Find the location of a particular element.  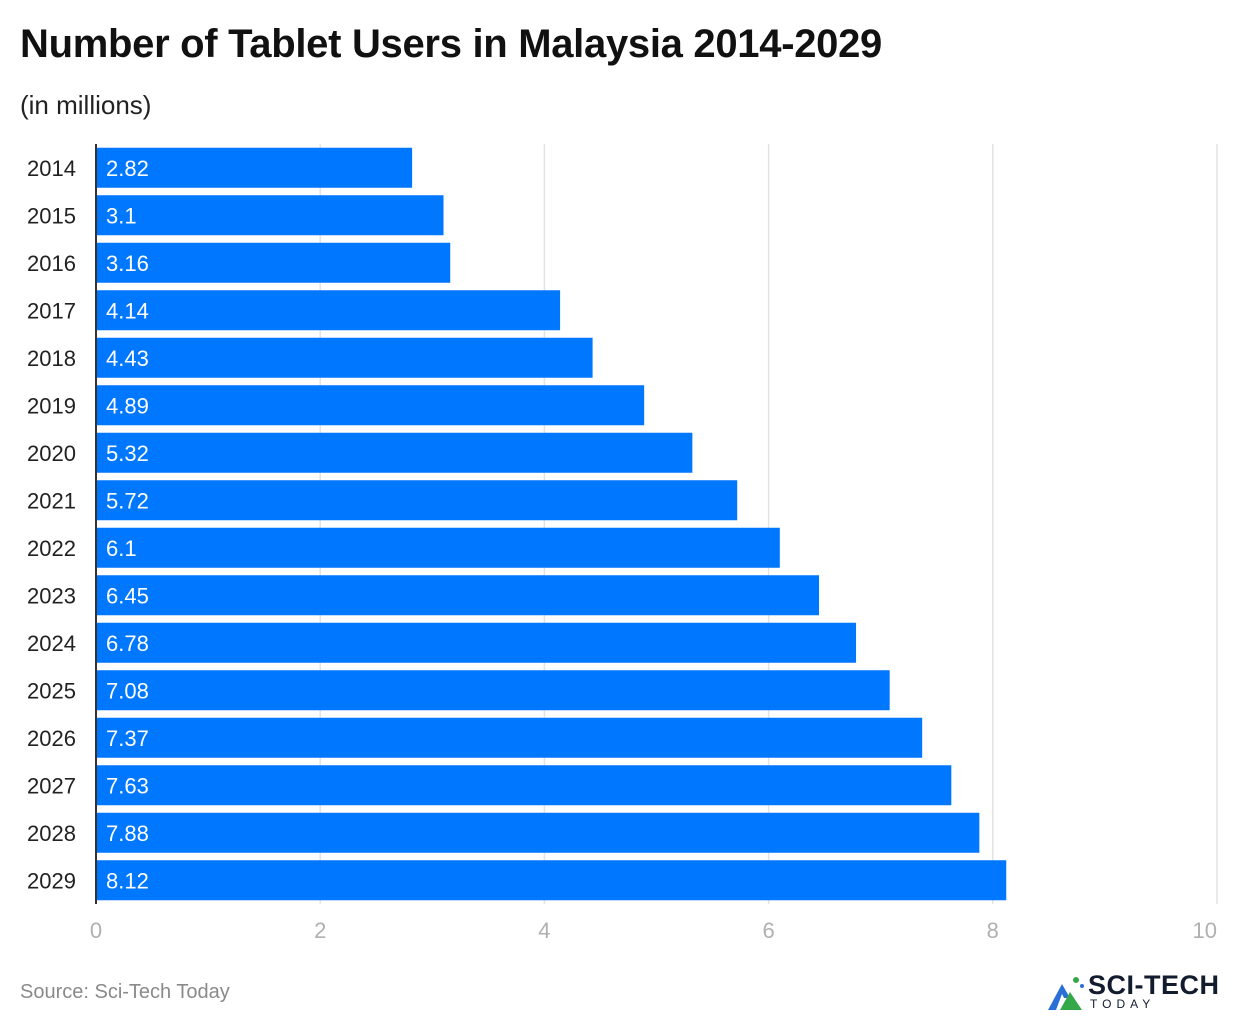

category-label-2019: 2019 is located at coordinates (51, 405).